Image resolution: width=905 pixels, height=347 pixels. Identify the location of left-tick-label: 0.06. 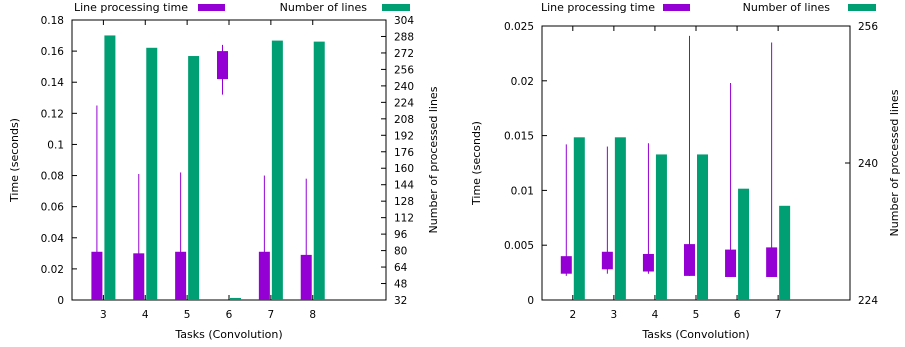
(53, 208).